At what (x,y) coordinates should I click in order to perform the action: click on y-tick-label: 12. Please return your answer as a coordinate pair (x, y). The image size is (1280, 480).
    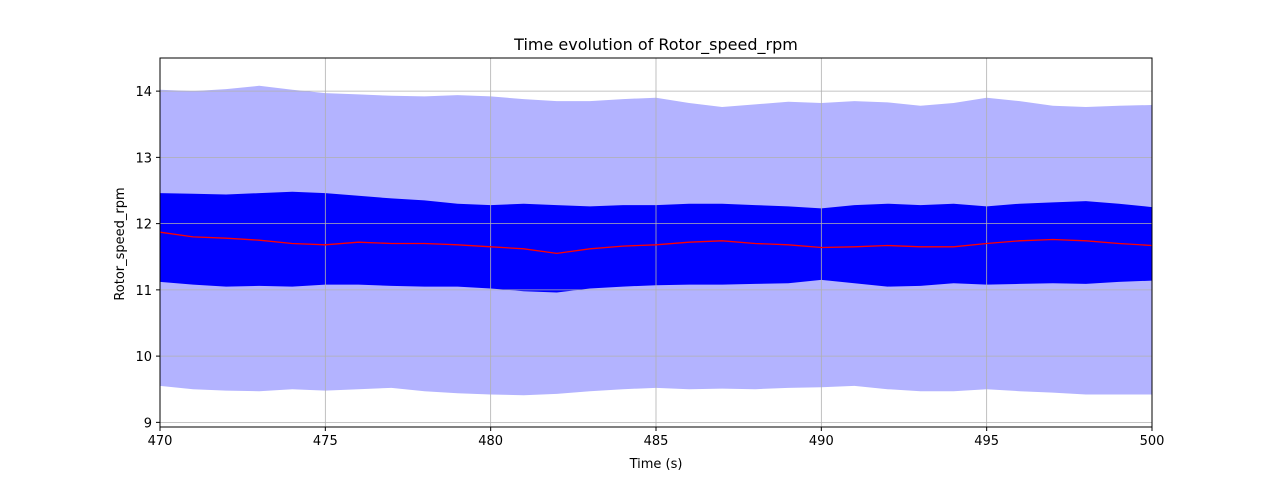
    Looking at the image, I should click on (143, 225).